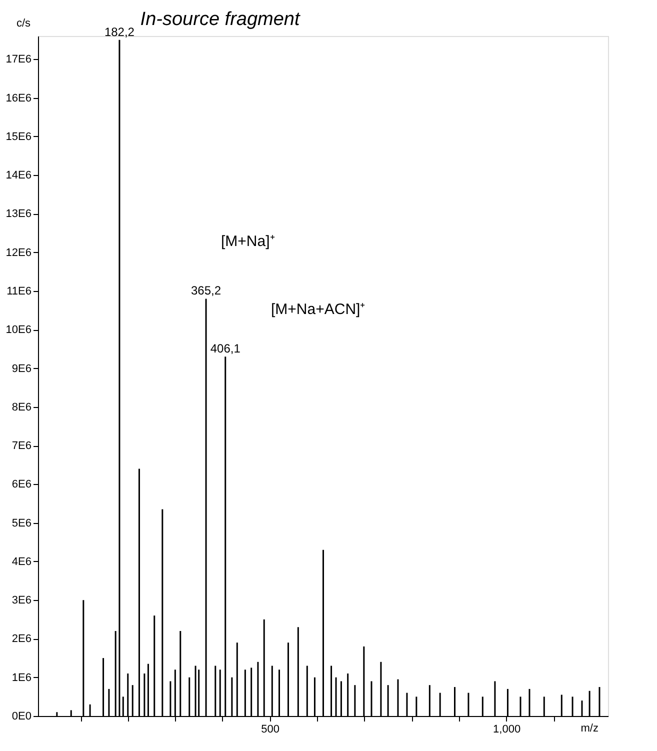 This screenshot has width=657, height=751. Describe the element at coordinates (22, 562) in the screenshot. I see `y-tick-label: 4E6` at that location.